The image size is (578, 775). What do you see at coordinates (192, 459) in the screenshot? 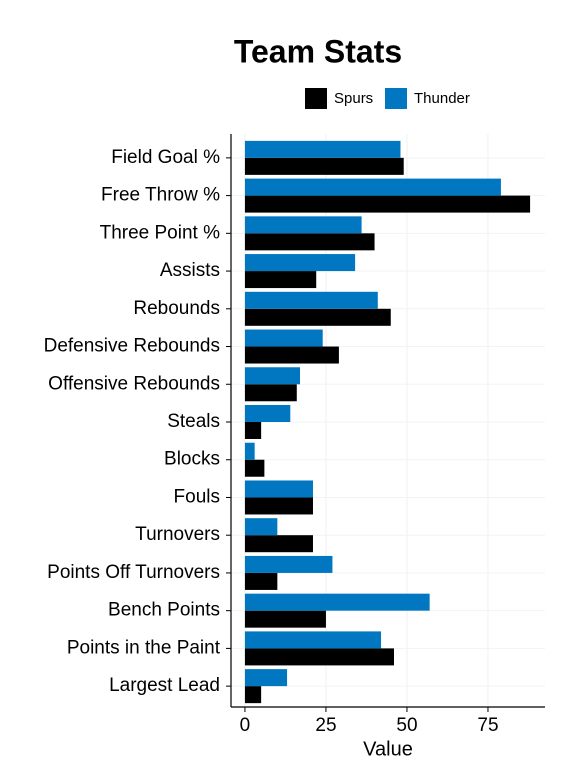
I see `y-tick-label: Blocks` at bounding box center [192, 459].